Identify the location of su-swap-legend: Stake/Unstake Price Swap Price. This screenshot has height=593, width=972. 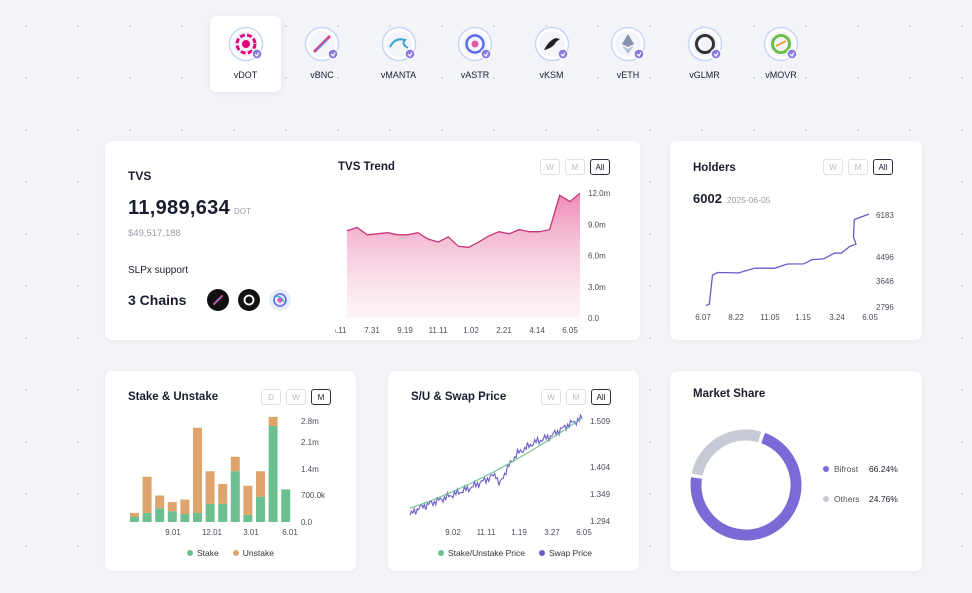
(515, 553).